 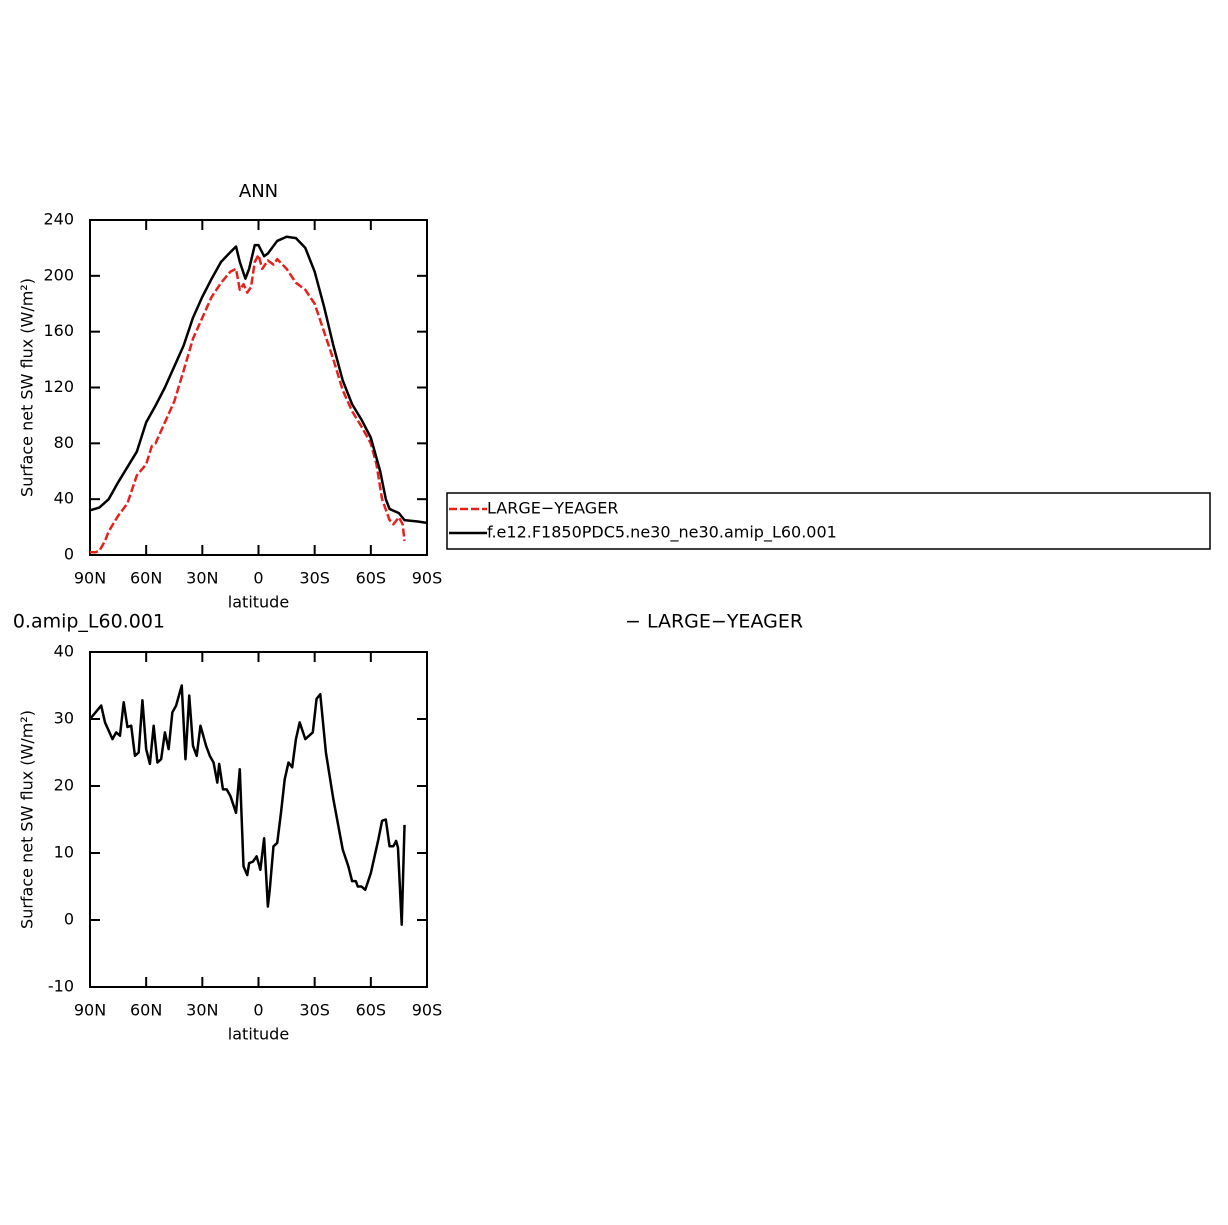 I want to click on y-tick-label: 120, so click(x=58, y=386).